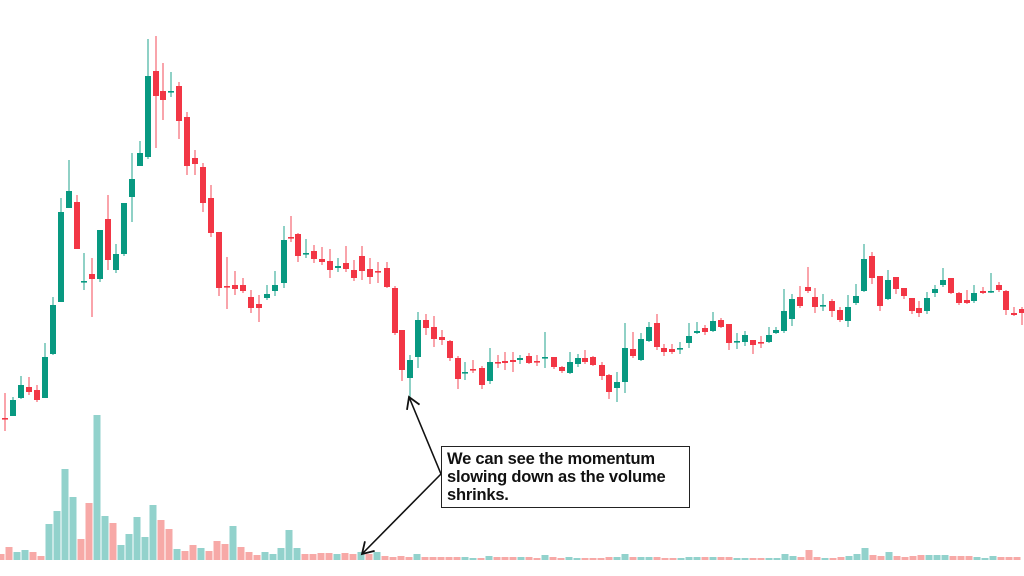 This screenshot has height=576, width=1024. Describe the element at coordinates (478, 495) in the screenshot. I see `annotation-line-3: shrinks.` at that location.